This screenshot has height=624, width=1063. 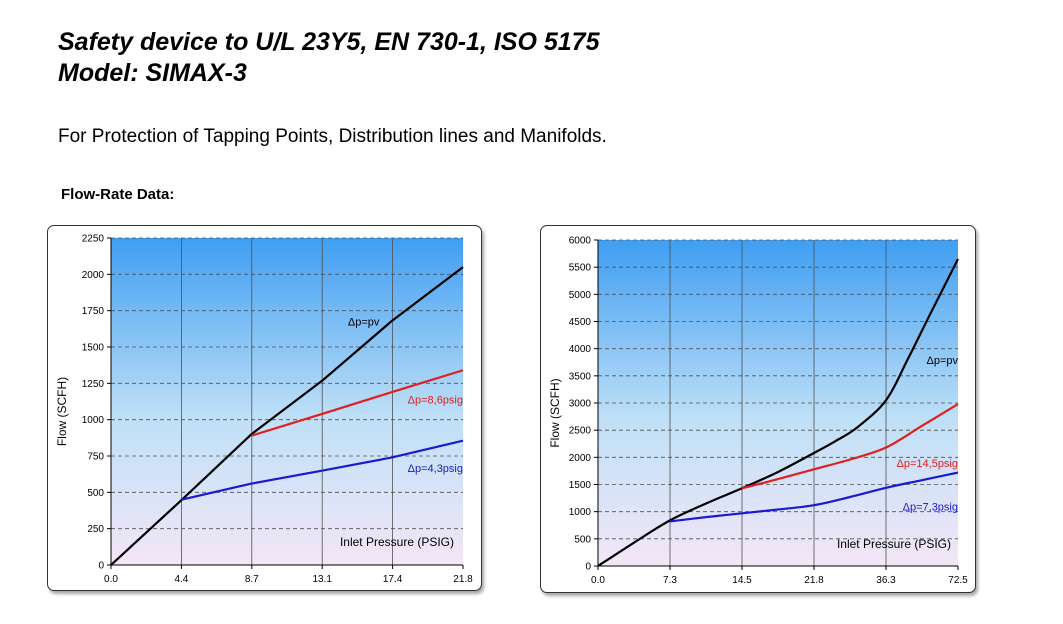 I want to click on page-title-line-2: Model: SIMAX-3, so click(x=152, y=73).